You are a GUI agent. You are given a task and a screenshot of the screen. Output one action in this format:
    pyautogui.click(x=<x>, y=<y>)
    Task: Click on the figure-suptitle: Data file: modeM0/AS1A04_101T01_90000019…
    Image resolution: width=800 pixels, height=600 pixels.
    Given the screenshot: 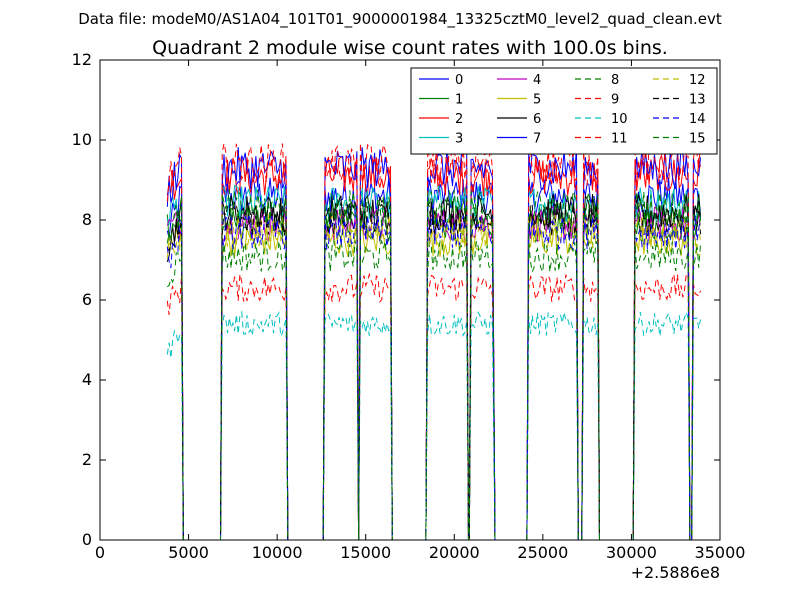 What is the action you would take?
    pyautogui.click(x=400, y=19)
    